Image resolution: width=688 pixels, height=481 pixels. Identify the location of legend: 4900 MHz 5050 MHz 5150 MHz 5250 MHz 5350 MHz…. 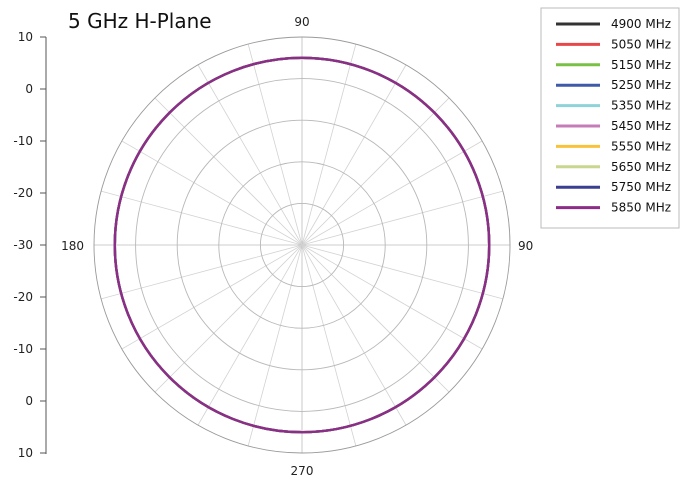
(610, 118).